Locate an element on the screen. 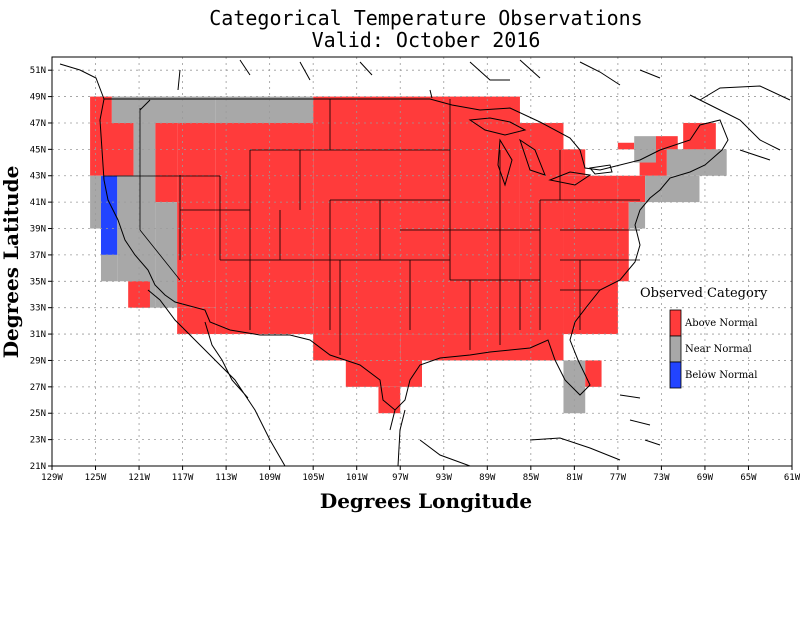 The width and height of the screenshot is (800, 618). lat-tick-label: 51N is located at coordinates (38, 71).